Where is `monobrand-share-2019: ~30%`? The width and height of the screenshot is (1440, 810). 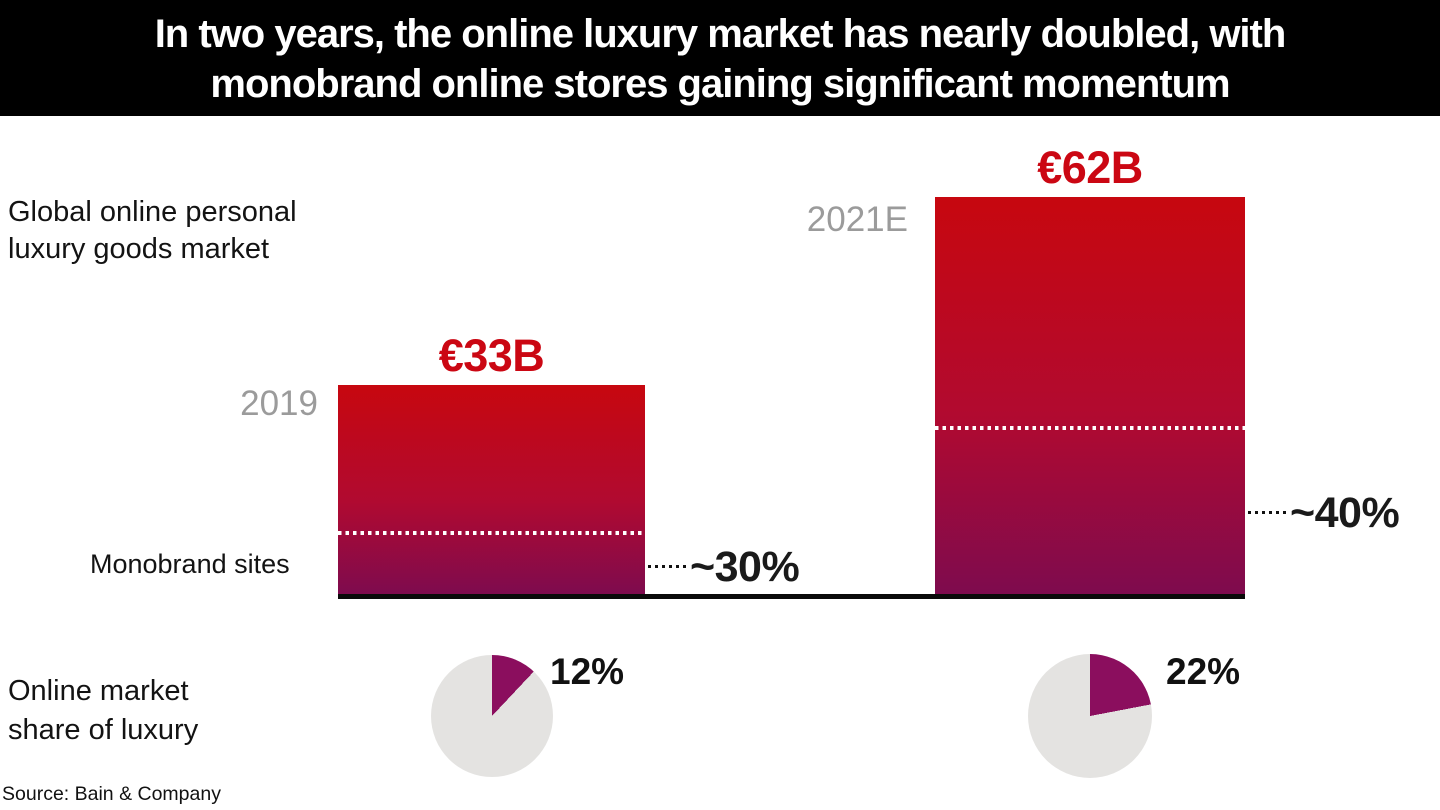
monobrand-share-2019: ~30% is located at coordinates (745, 567).